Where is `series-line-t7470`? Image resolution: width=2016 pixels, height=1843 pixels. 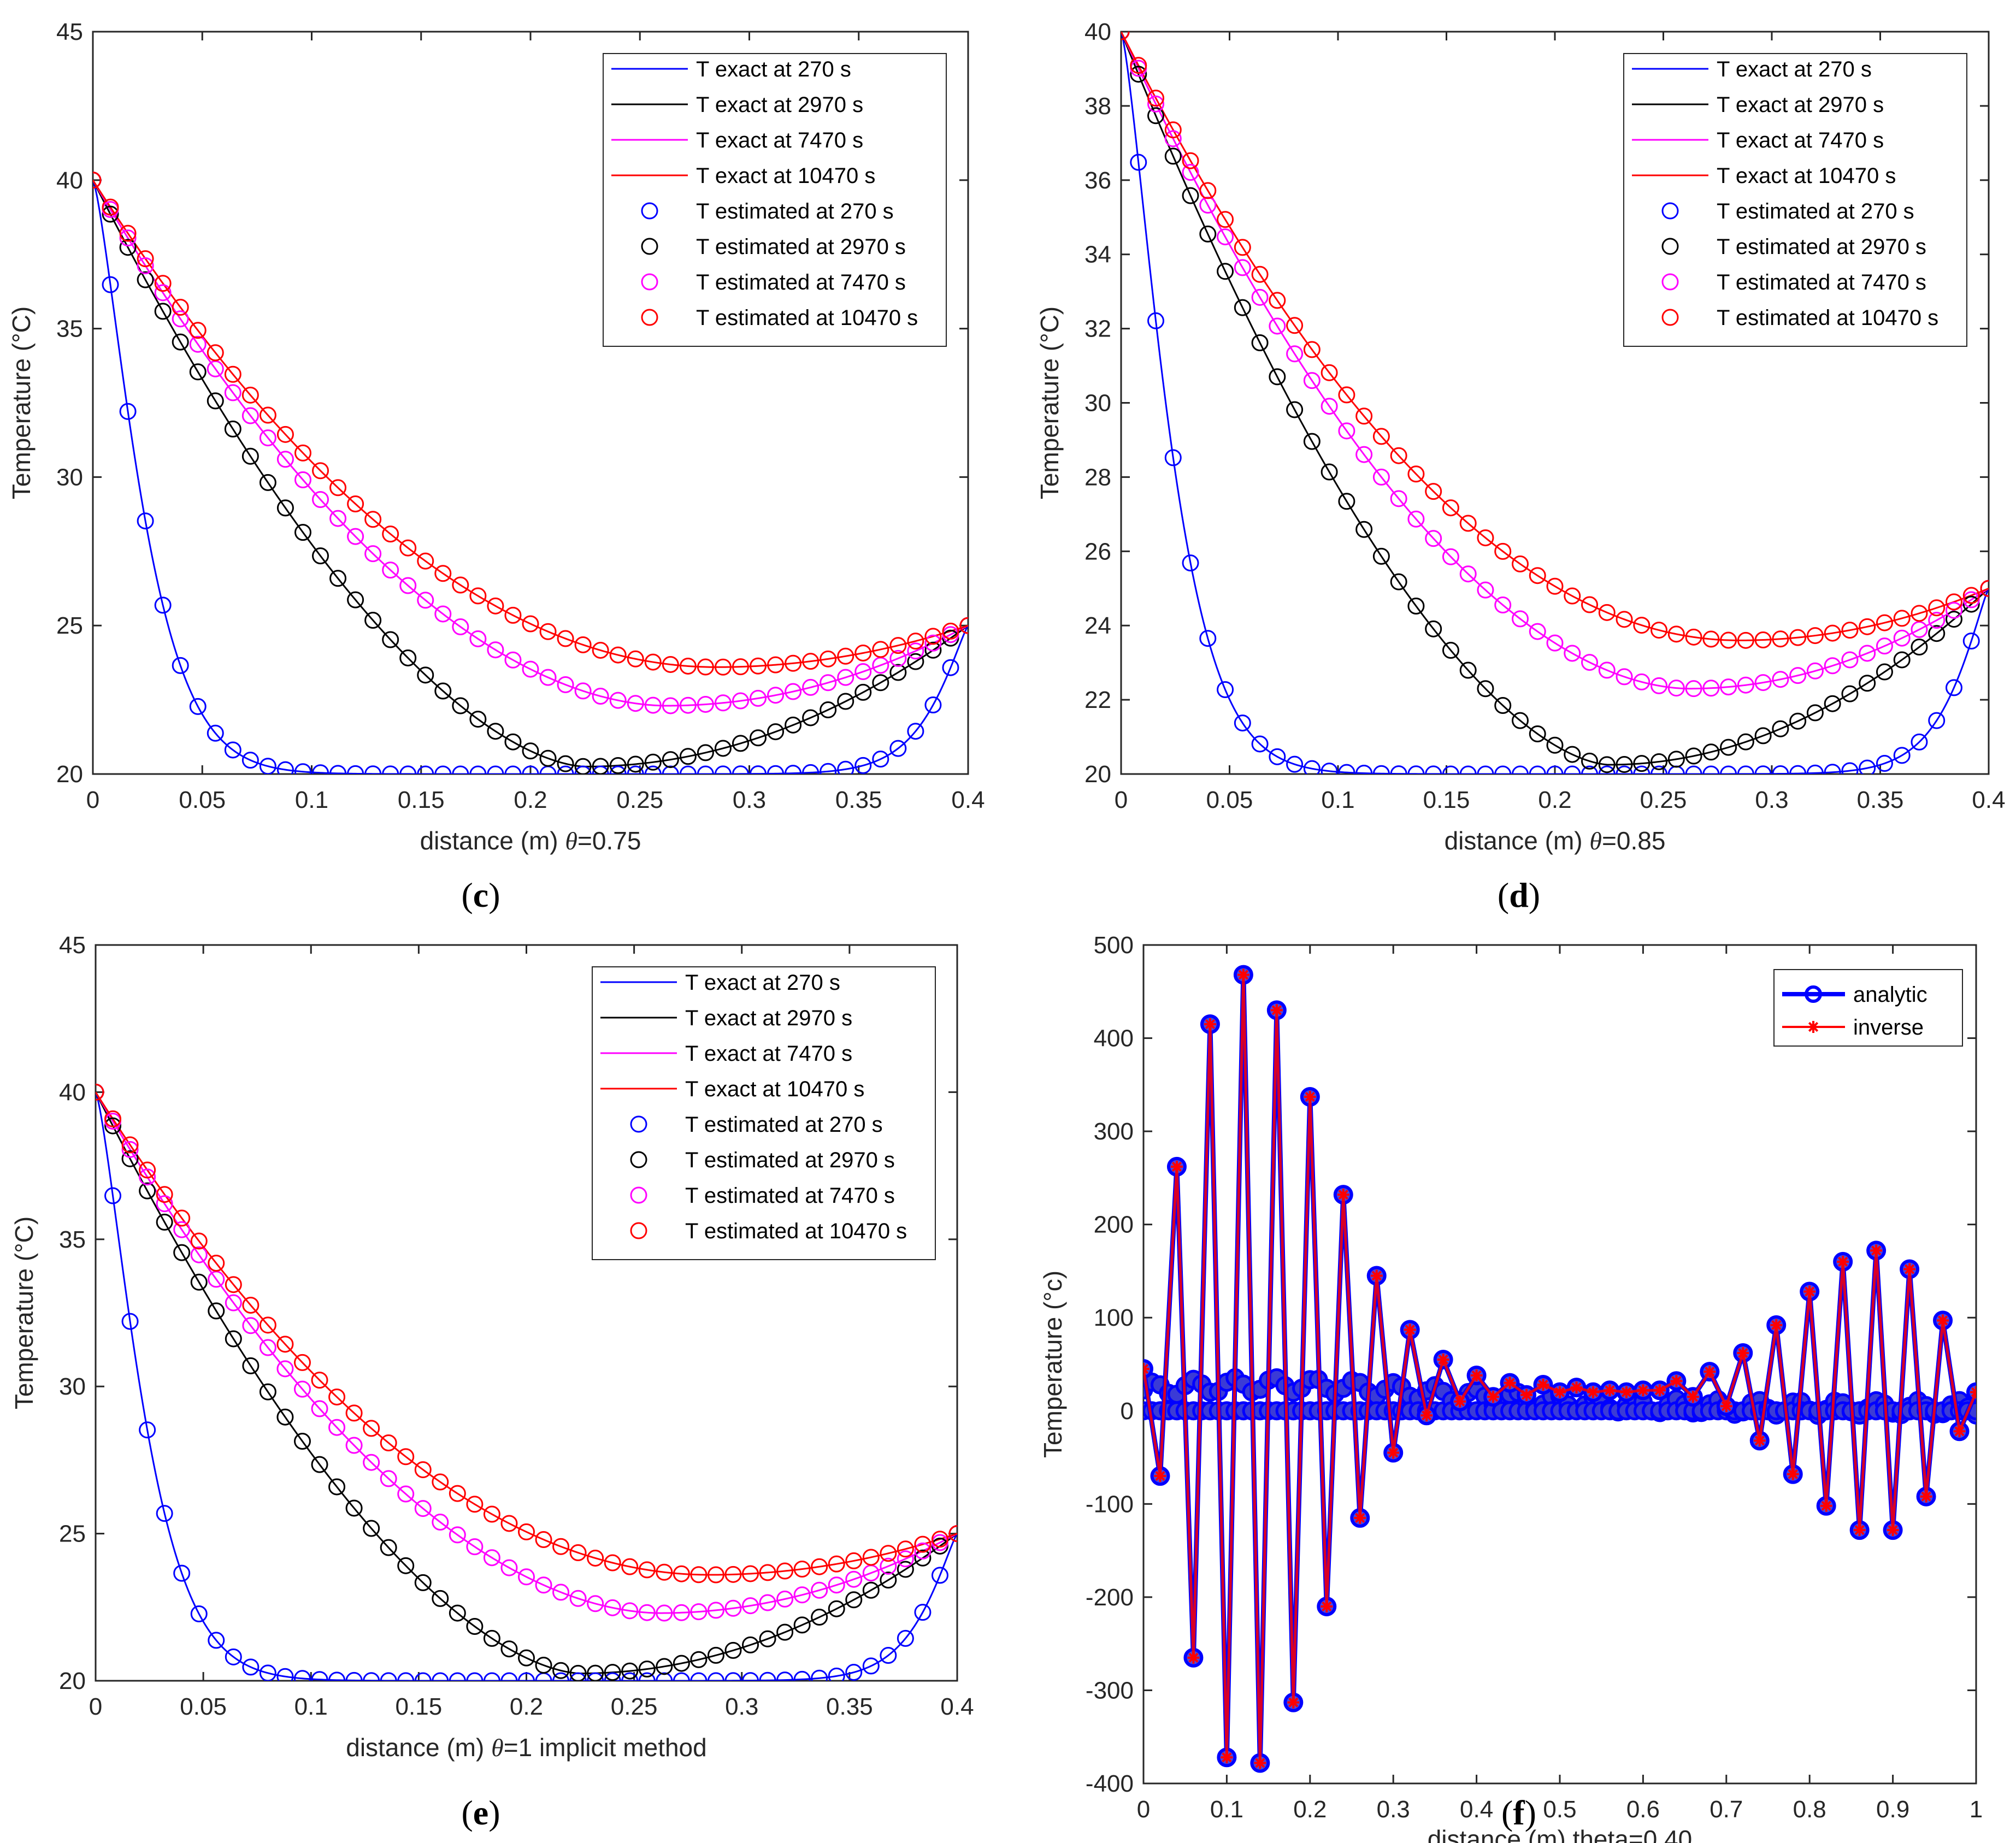 series-line-t7470 is located at coordinates (530, 443).